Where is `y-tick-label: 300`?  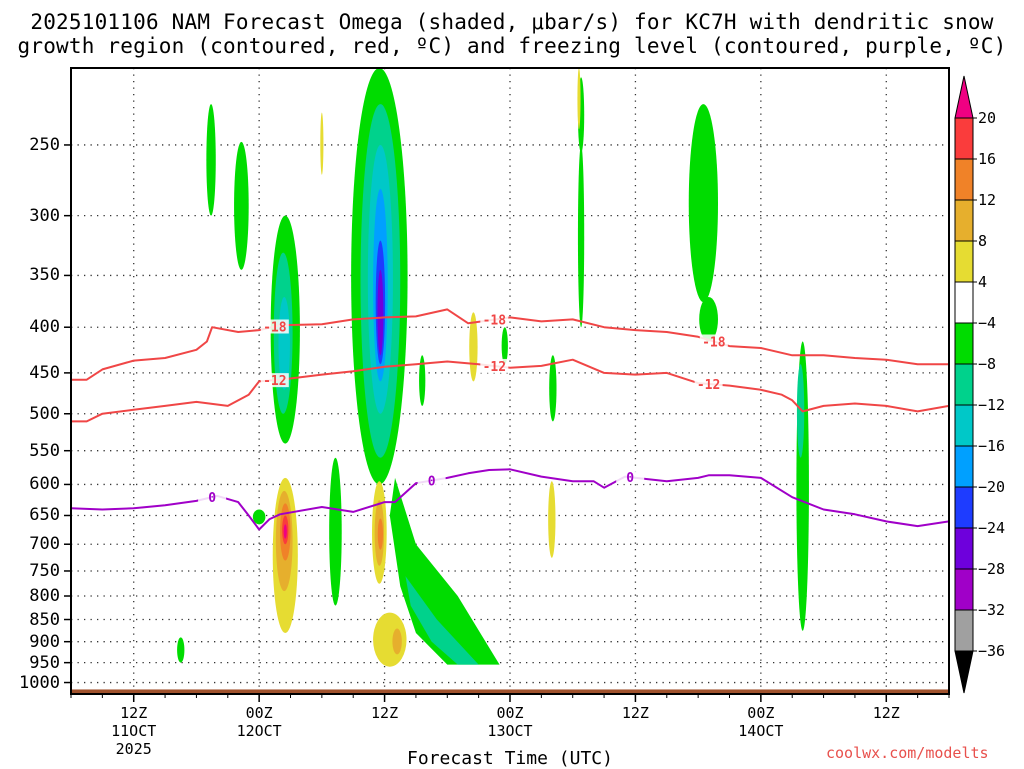
y-tick-label: 300 is located at coordinates (44, 215).